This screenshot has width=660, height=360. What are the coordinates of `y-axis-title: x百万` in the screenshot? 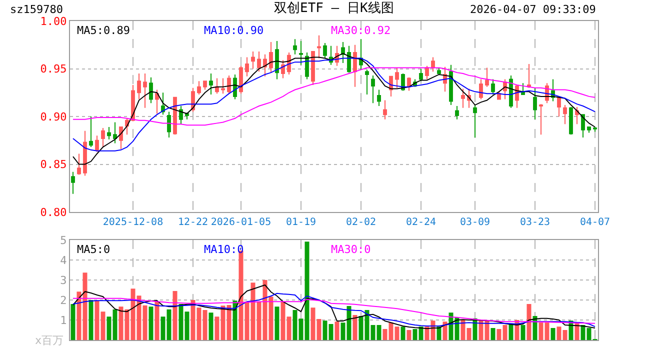 It's located at (49, 340).